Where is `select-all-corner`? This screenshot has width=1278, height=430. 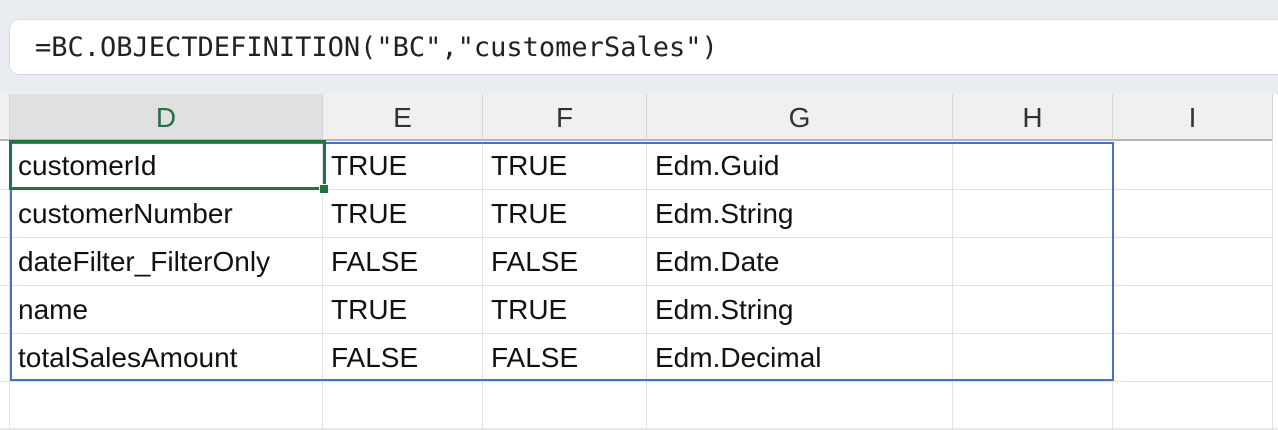 select-all-corner is located at coordinates (5, 117).